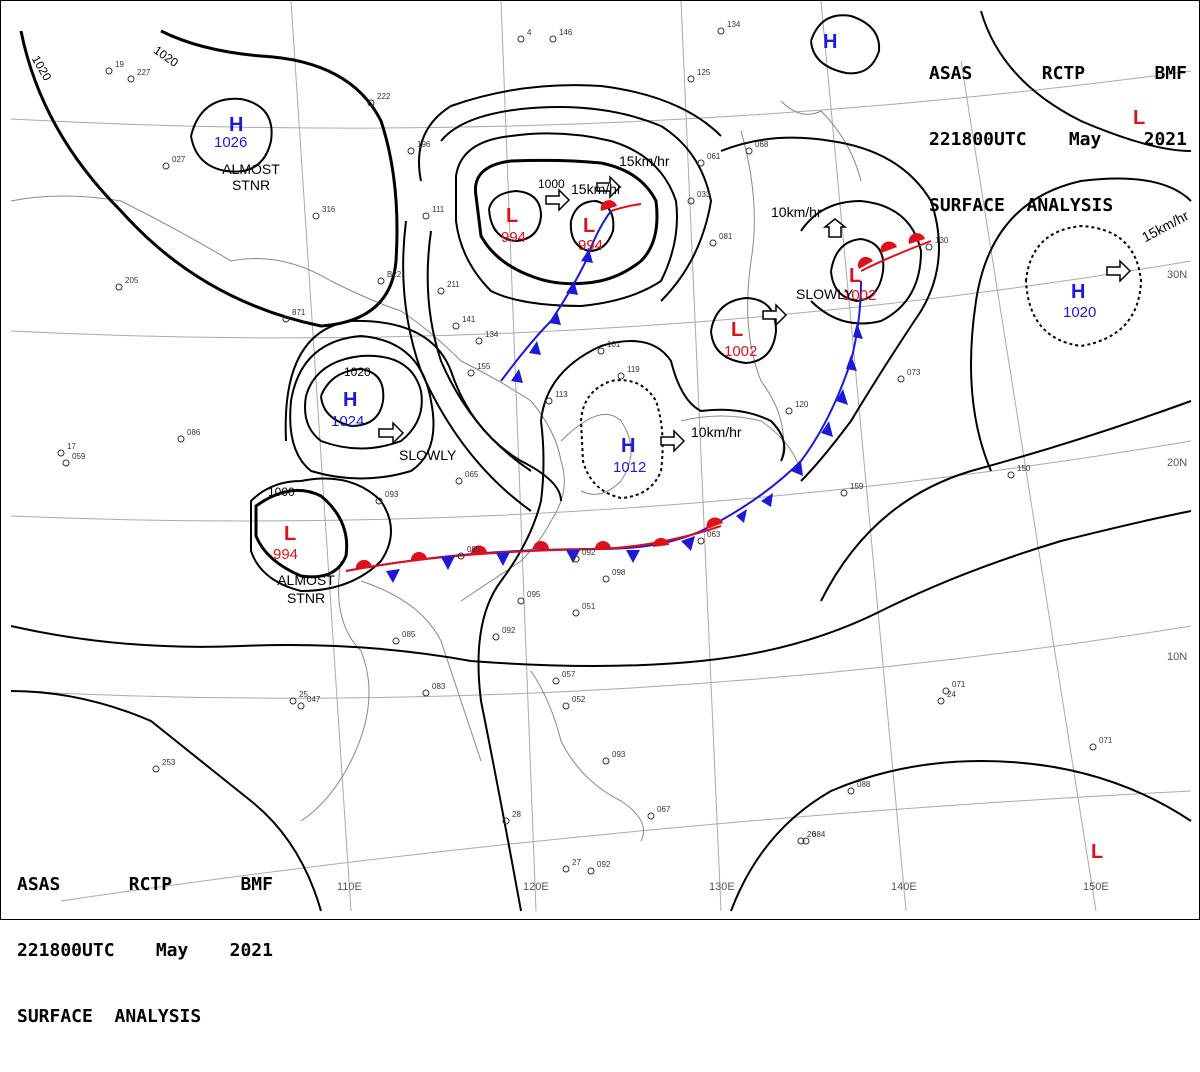 The image size is (1200, 1072). What do you see at coordinates (1139, 118) in the screenshot?
I see `low-center-ne: L` at bounding box center [1139, 118].